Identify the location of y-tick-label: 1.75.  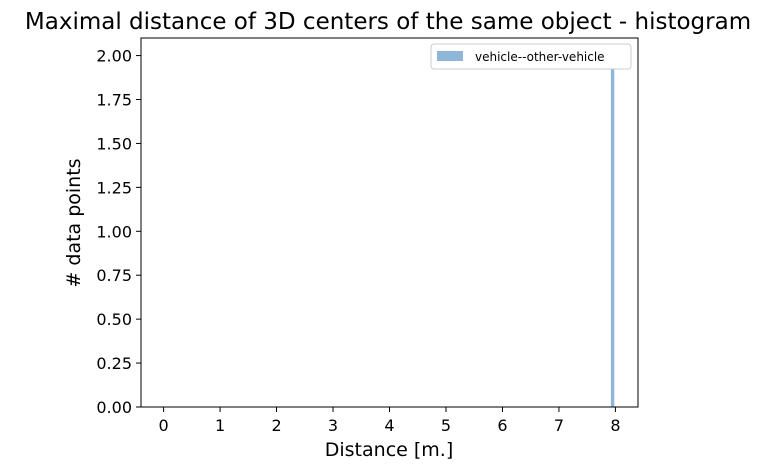
(114, 100).